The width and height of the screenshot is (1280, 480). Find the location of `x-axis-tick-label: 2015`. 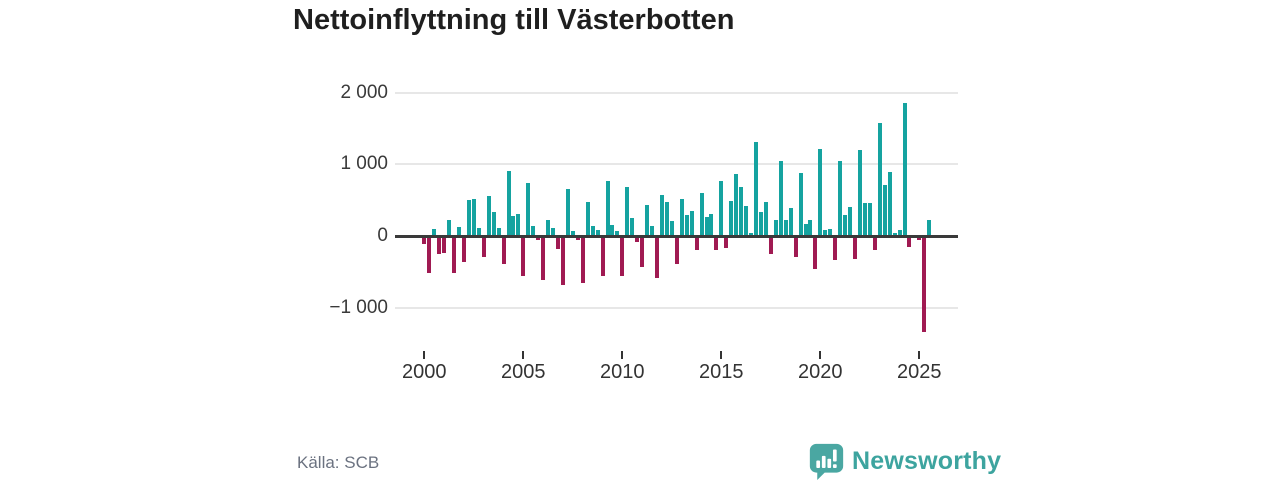

x-axis-tick-label: 2015 is located at coordinates (721, 372).